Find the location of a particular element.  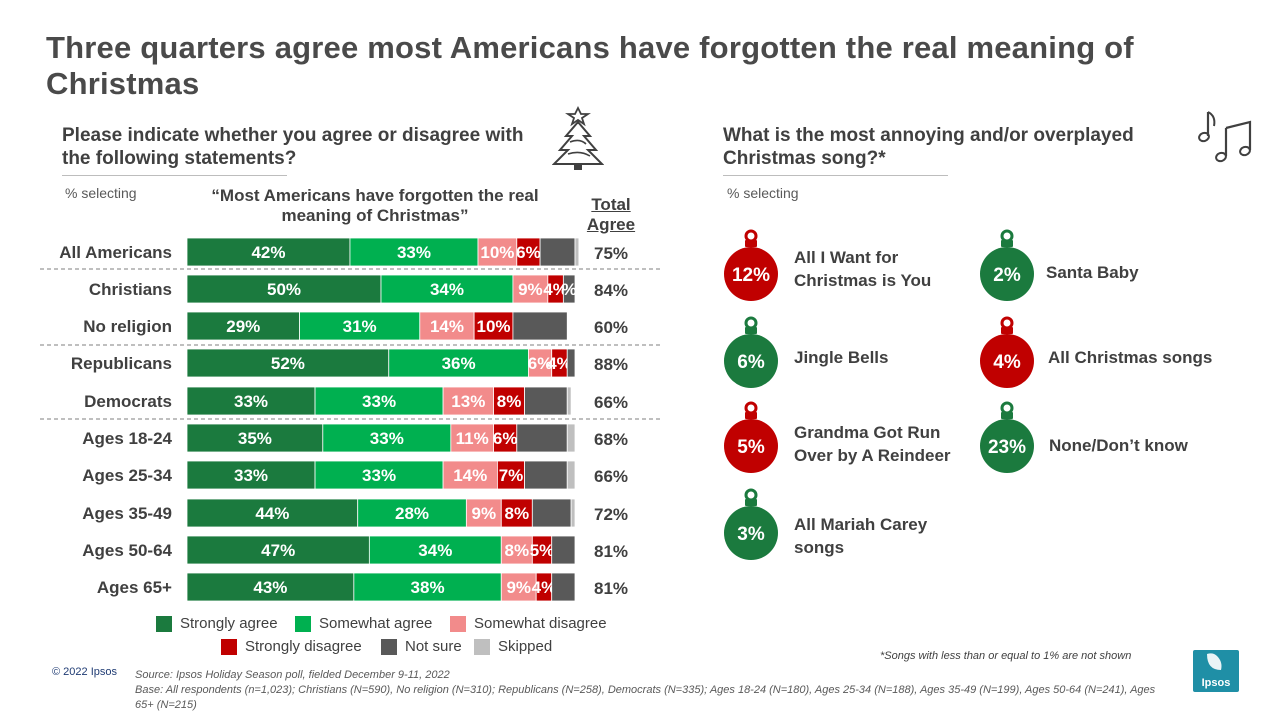

bar-not-sure-republicans is located at coordinates (571, 363).